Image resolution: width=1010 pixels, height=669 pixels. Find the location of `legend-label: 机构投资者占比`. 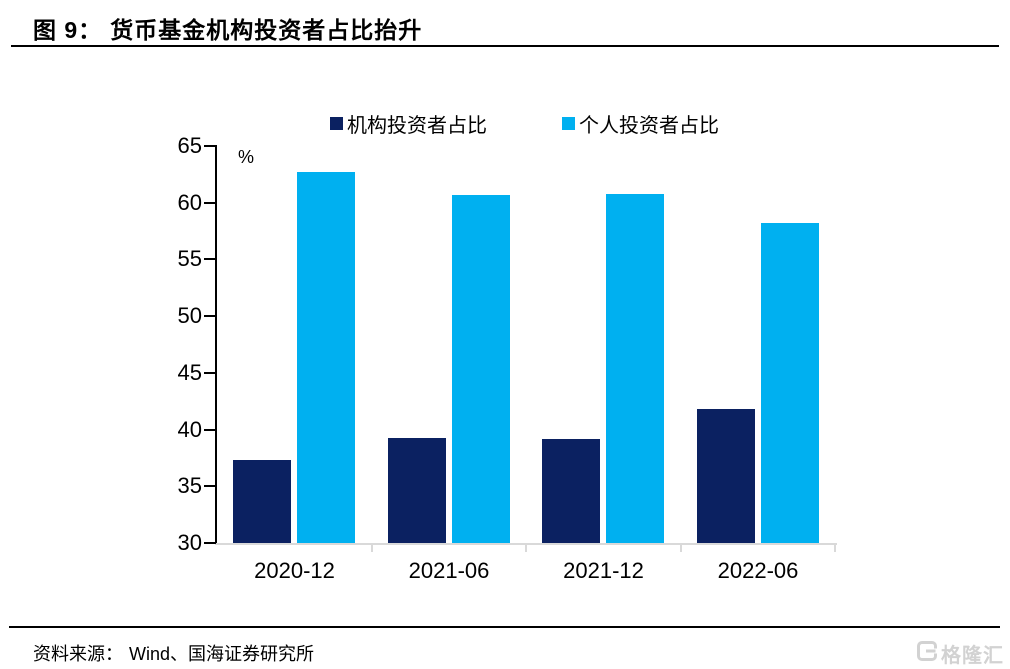

legend-label: 机构投资者占比 is located at coordinates (417, 125).